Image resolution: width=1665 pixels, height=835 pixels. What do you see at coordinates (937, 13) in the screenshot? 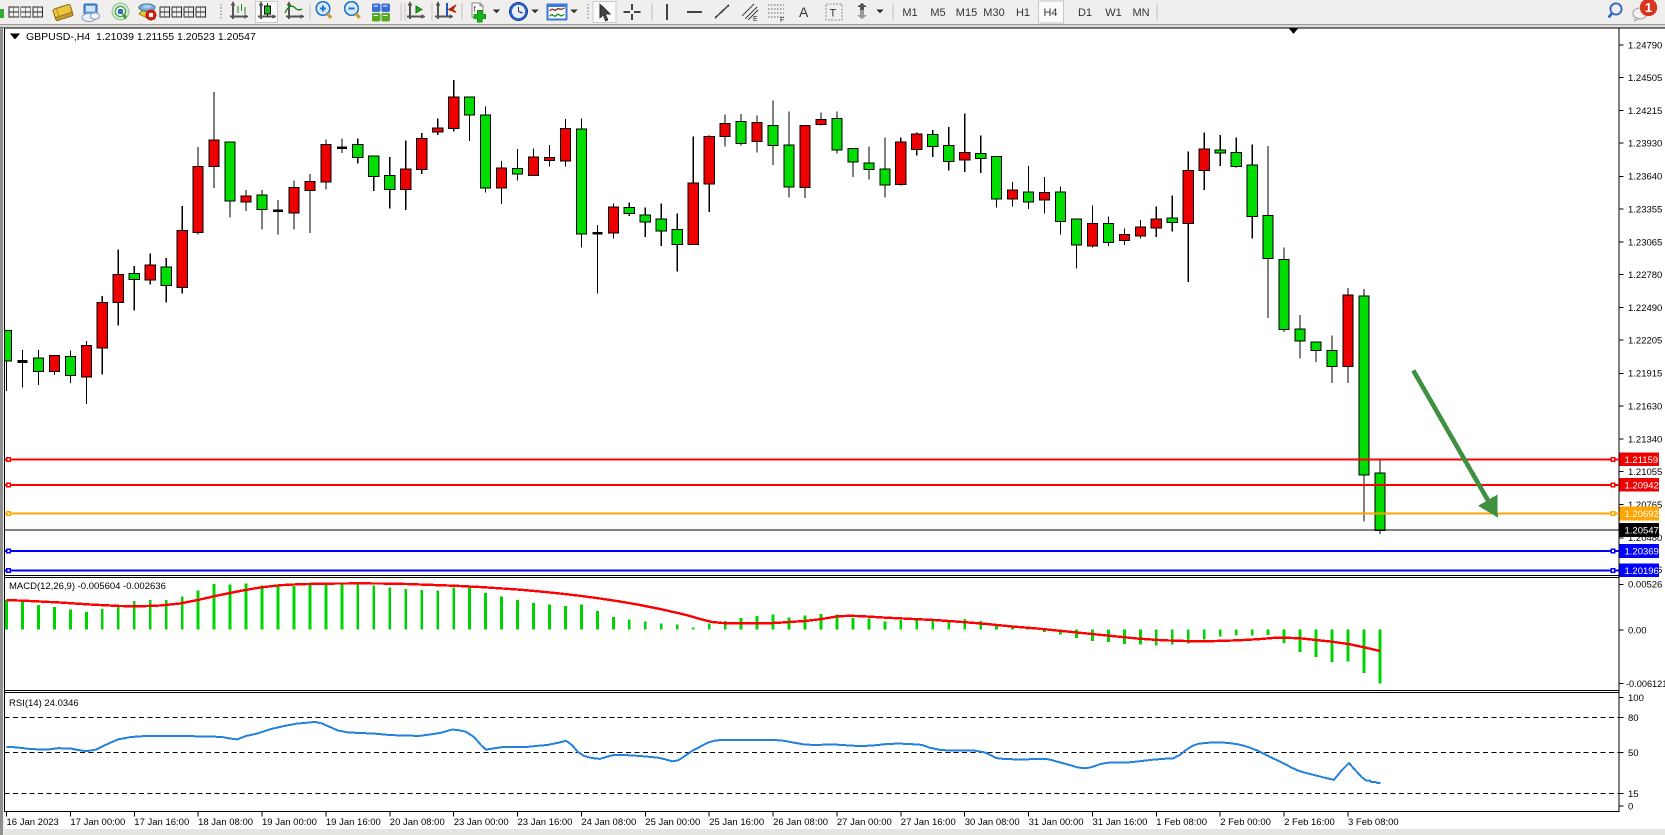
I see `svg-text: M5` at bounding box center [937, 13].